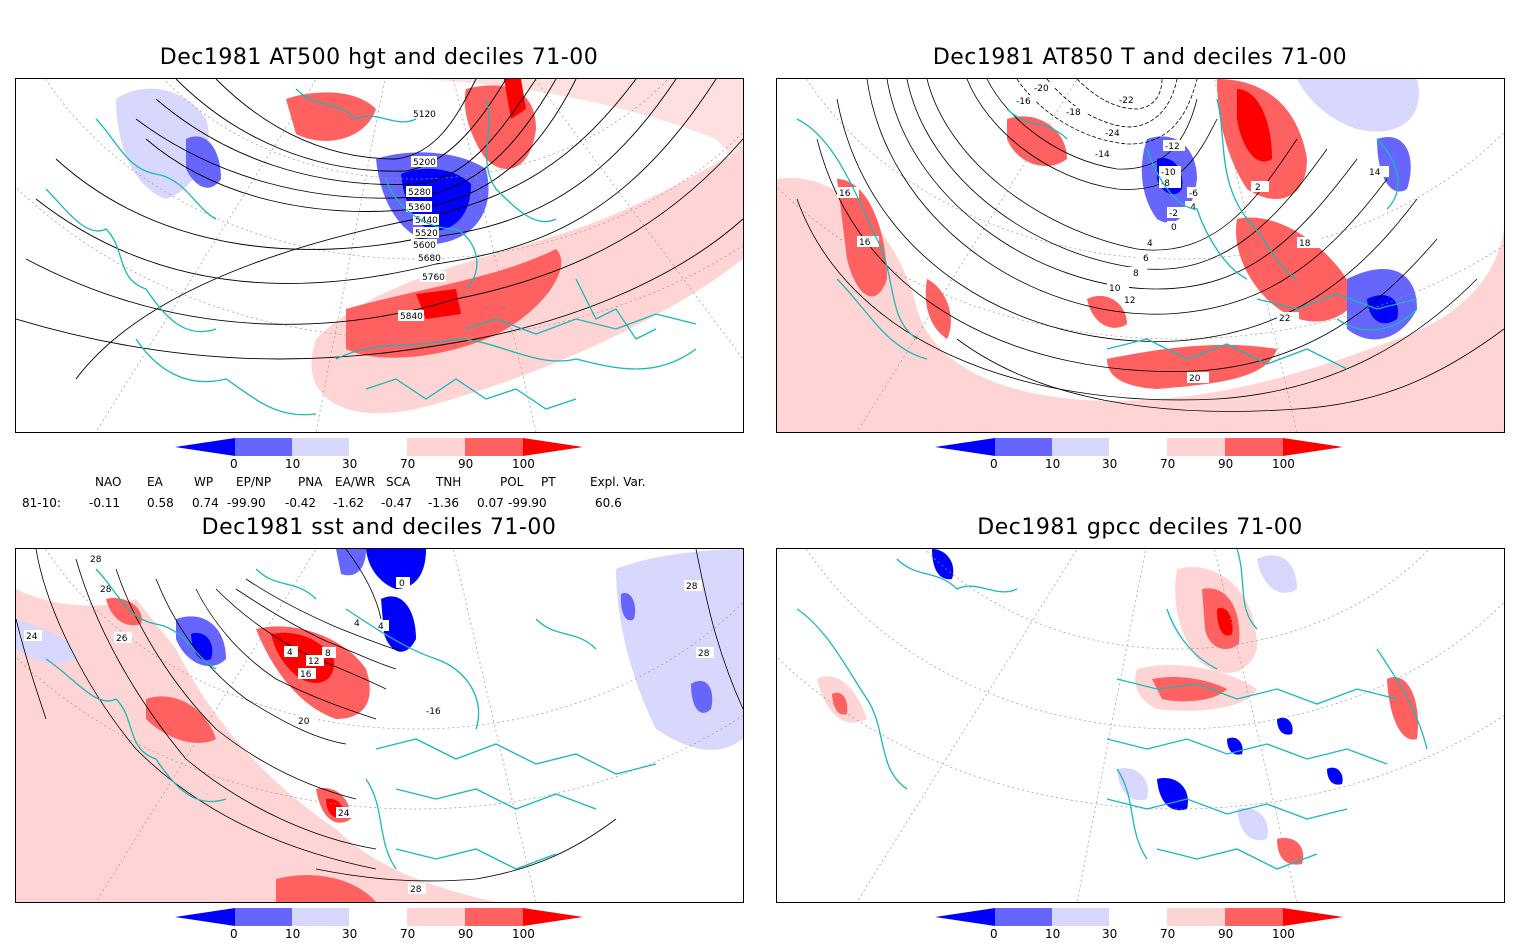 This screenshot has width=1520, height=944. I want to click on index-value: -1.36, so click(444, 503).